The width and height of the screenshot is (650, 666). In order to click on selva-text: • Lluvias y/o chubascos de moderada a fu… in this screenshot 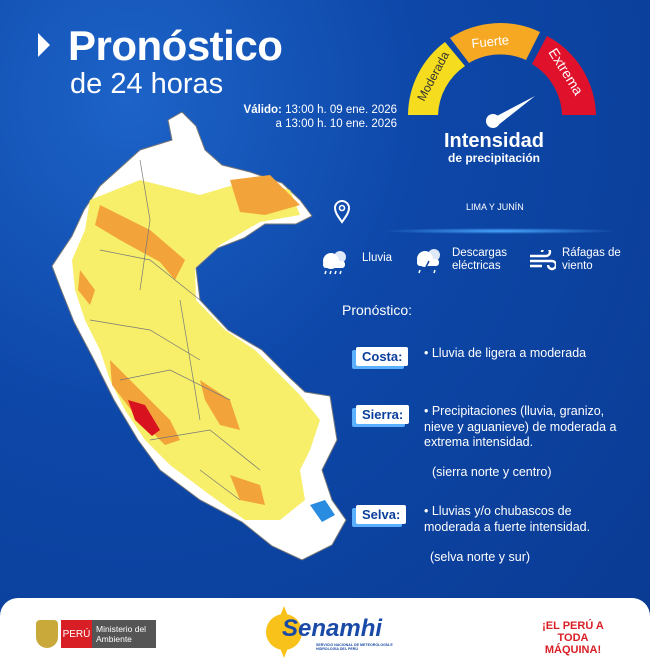, I will do `click(507, 519)`.